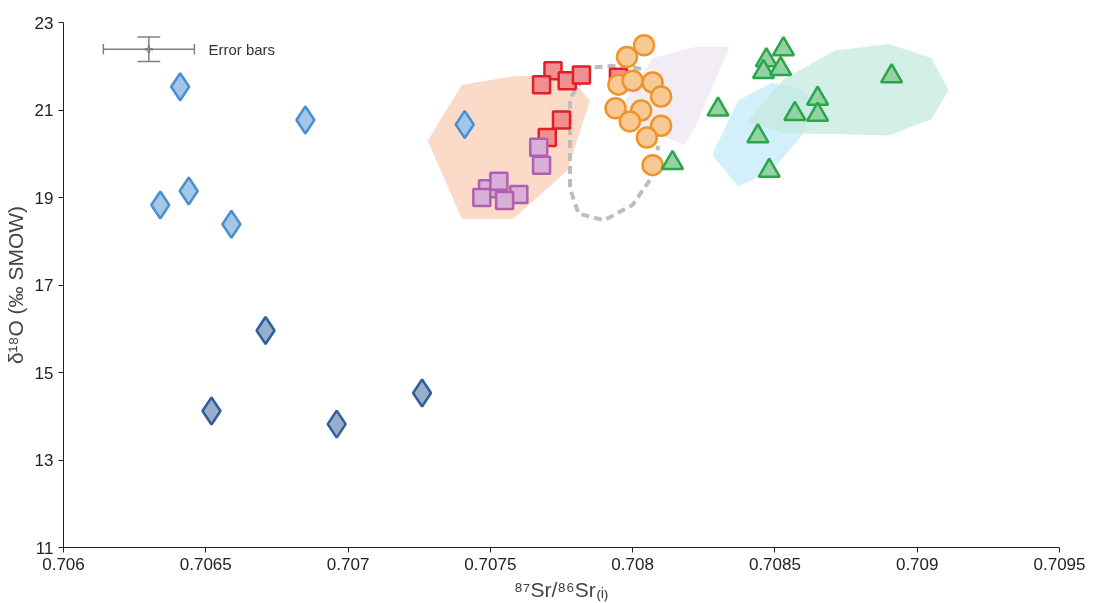  I want to click on x-tick-label: 0.7085, so click(774, 564).